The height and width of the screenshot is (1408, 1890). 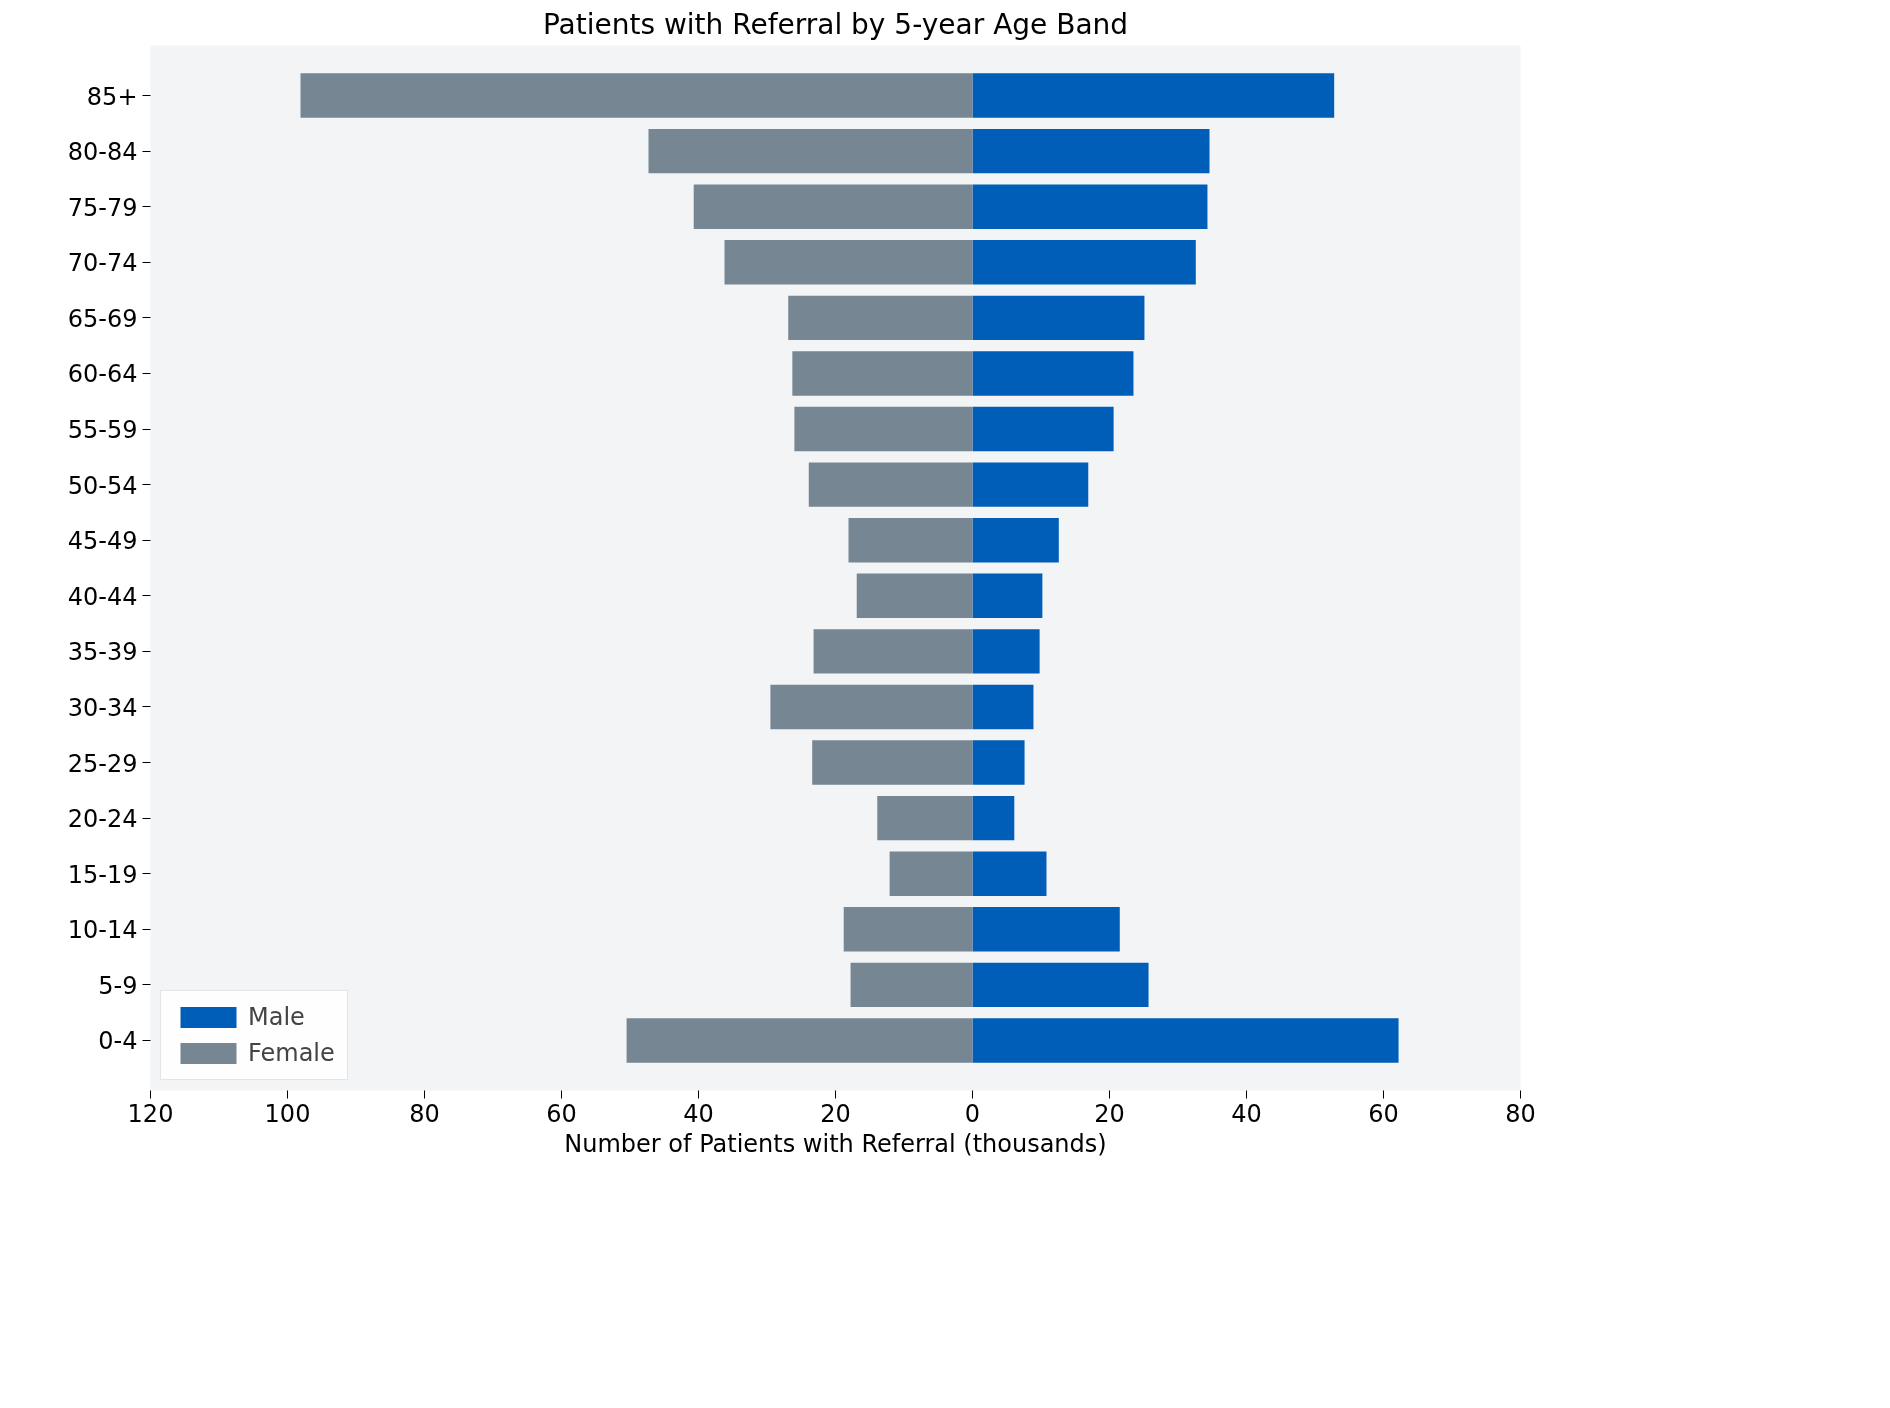 I want to click on x-axis-title: Number of Patients with Referral (thousands), so click(x=835, y=1143).